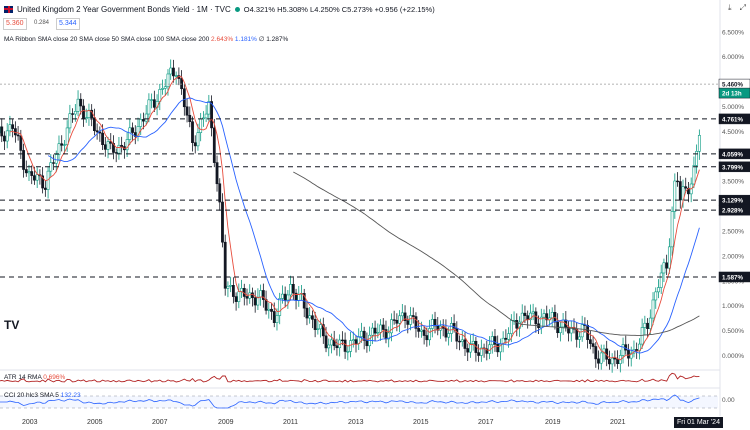  I want to click on x-tick: 2015, so click(421, 422).